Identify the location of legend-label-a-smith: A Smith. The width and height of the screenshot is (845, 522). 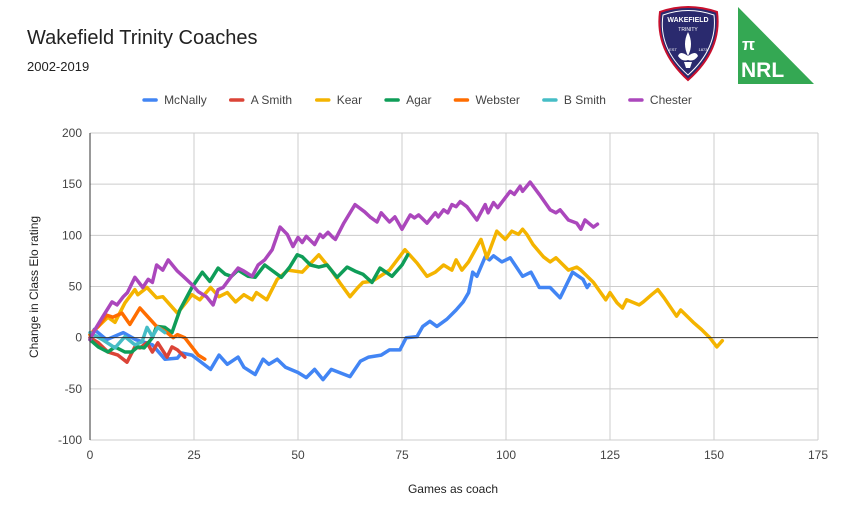
(271, 100).